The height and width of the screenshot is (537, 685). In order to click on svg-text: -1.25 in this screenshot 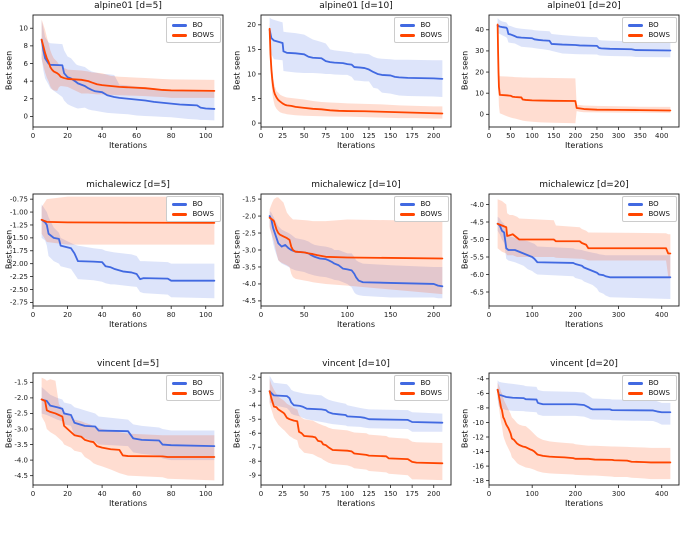, I will do `click(19, 225)`.